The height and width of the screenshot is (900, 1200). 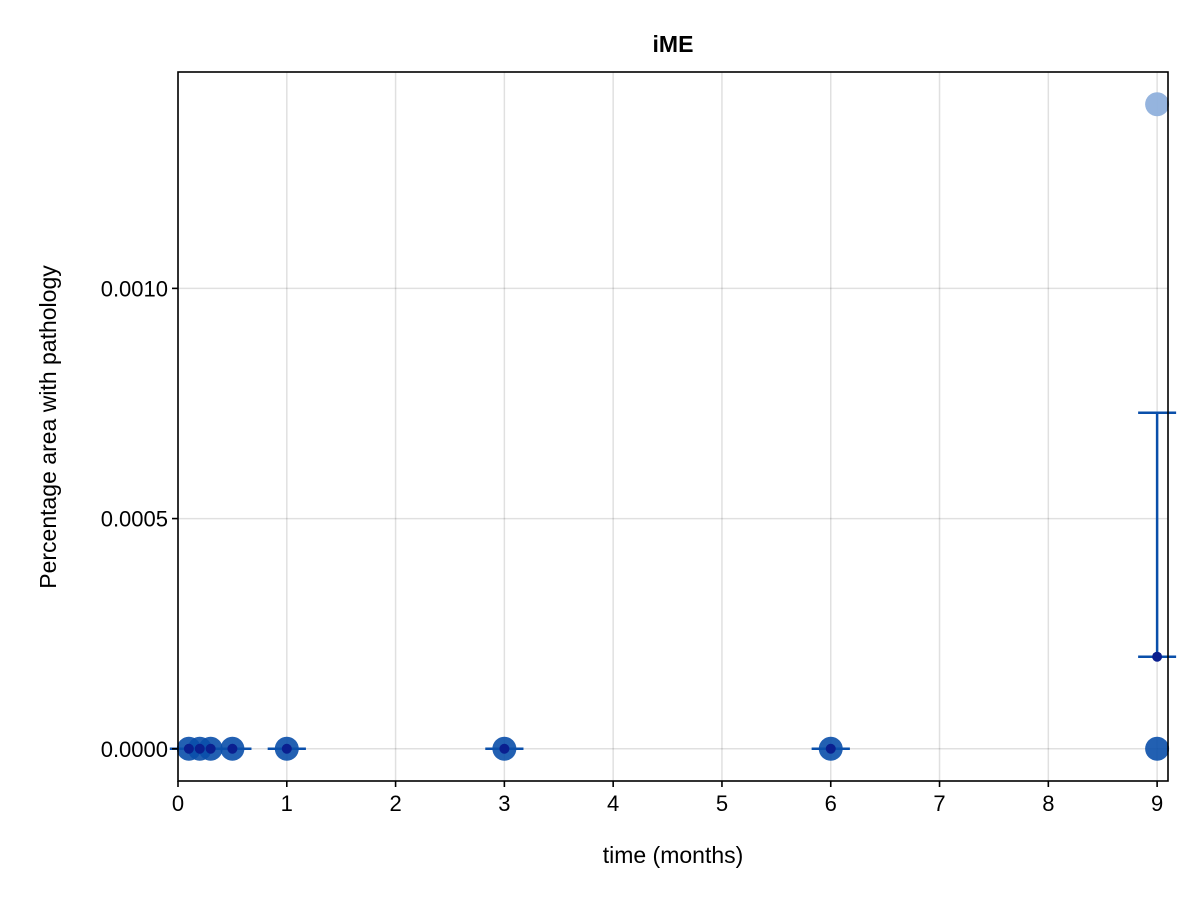 I want to click on x-tick-label: 0, so click(x=178, y=803).